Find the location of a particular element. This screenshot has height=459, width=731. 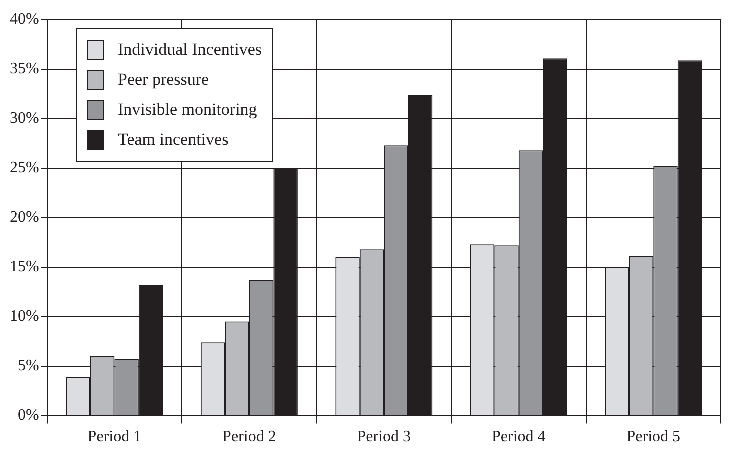

y-tick-label: 25% is located at coordinates (25, 168).